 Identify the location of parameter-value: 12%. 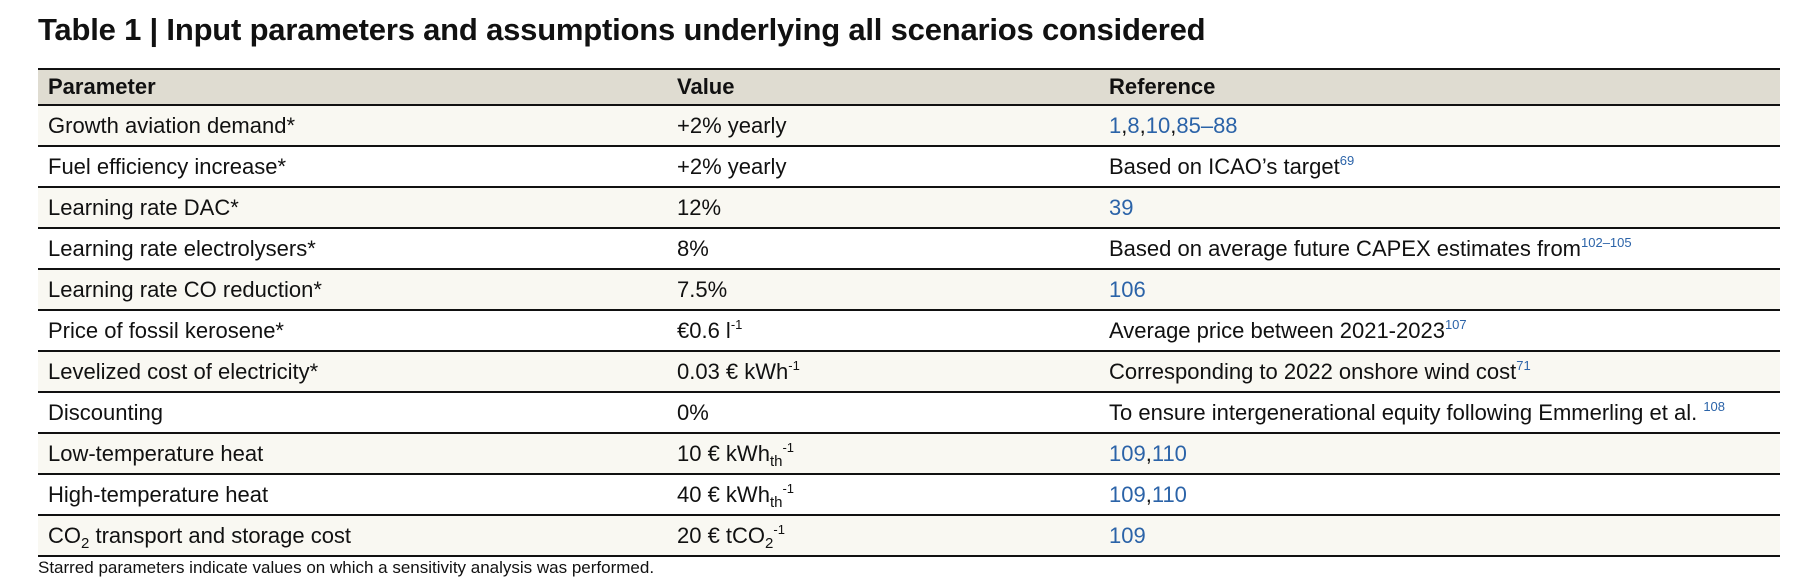
(699, 207).